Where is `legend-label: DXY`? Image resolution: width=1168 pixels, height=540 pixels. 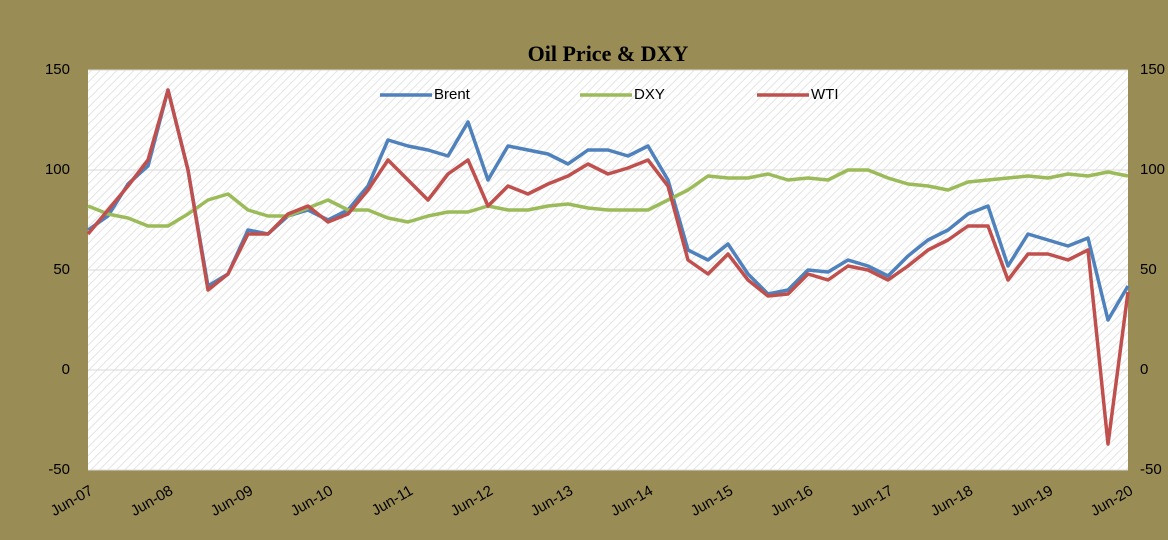 legend-label: DXY is located at coordinates (649, 94).